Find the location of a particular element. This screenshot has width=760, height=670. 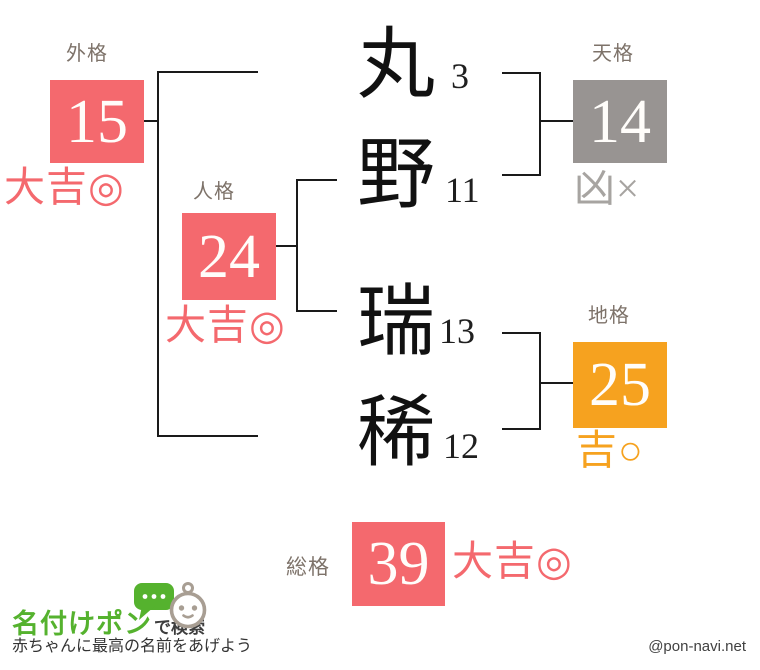

inner-bracket-bottom-line is located at coordinates (317, 311).